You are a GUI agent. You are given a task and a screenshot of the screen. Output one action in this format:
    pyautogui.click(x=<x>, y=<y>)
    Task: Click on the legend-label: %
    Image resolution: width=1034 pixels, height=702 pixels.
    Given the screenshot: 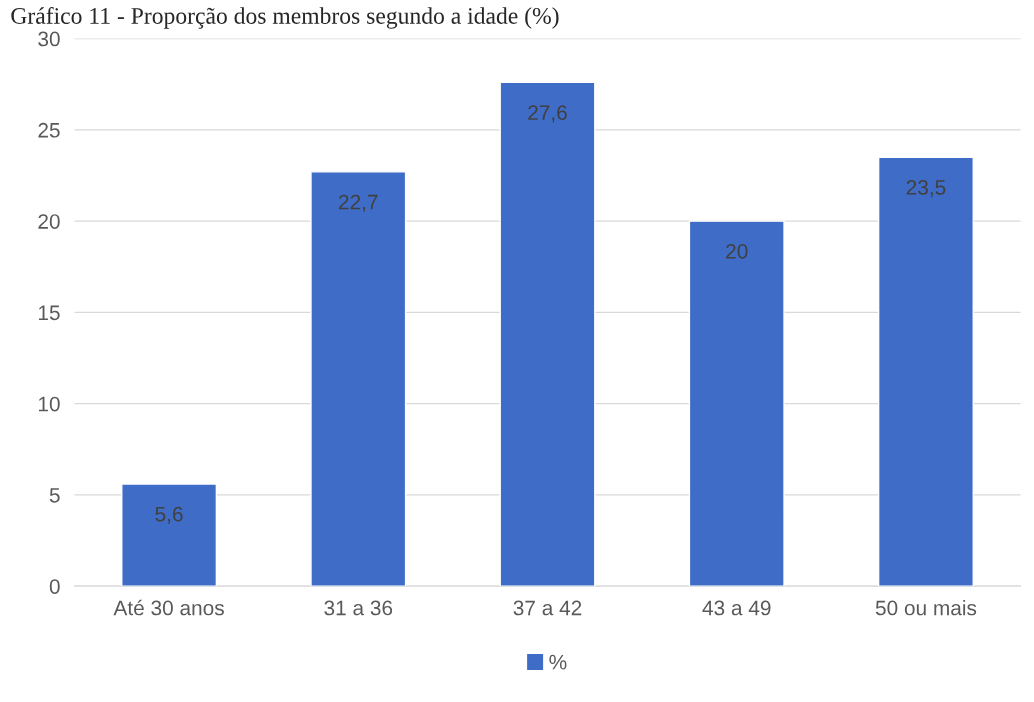 What is the action you would take?
    pyautogui.click(x=558, y=662)
    